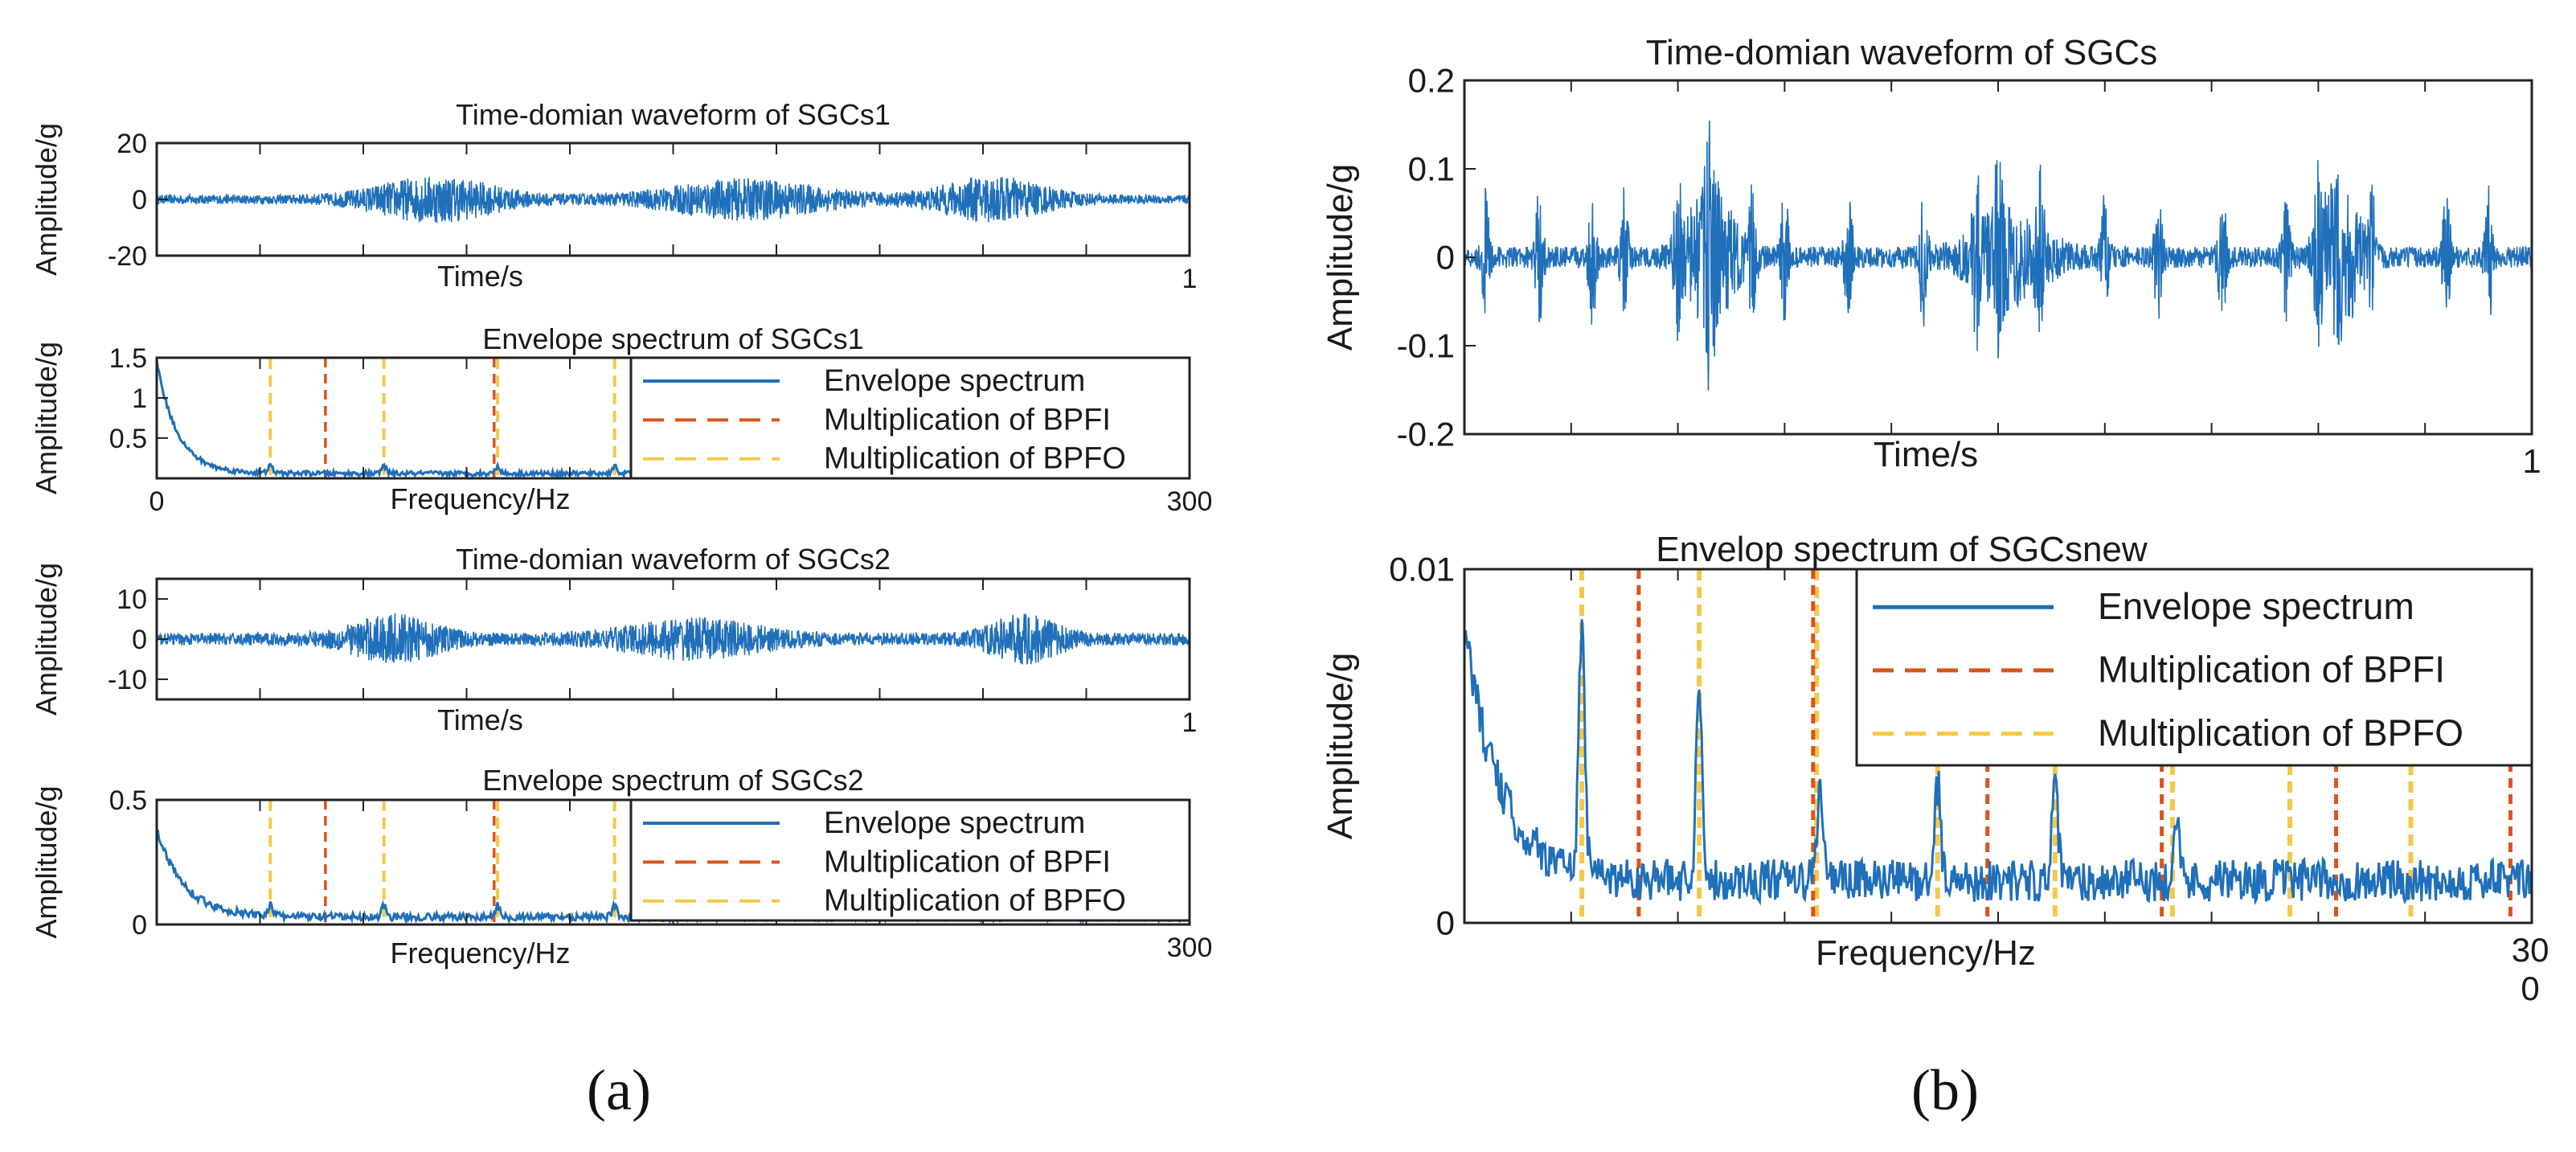  I want to click on y-tick-label: -20, so click(127, 256).